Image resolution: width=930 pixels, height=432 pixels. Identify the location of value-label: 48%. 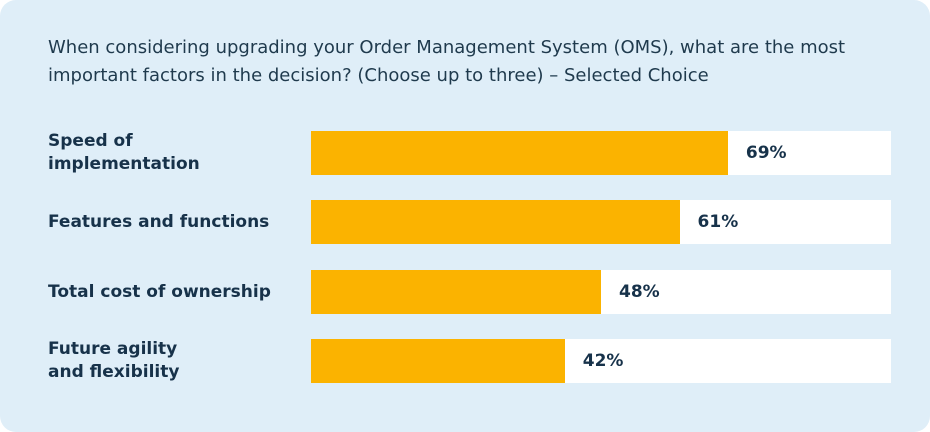
(639, 292).